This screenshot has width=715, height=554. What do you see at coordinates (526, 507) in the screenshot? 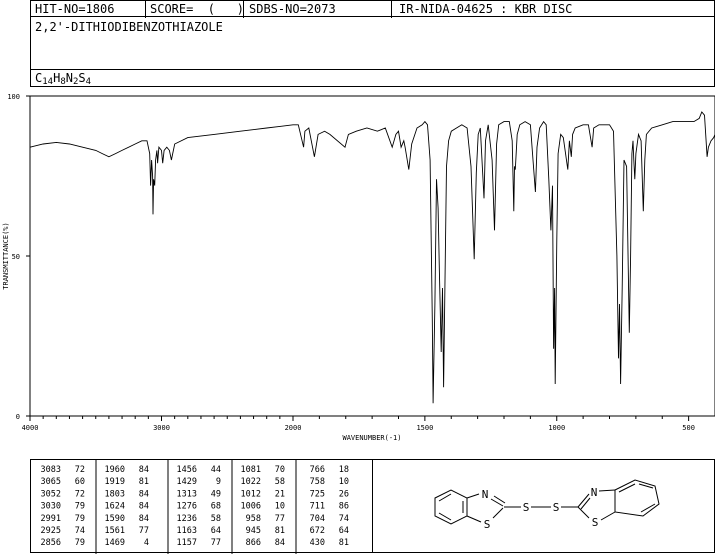
I see `atom-s-bridge-1: S` at bounding box center [526, 507].